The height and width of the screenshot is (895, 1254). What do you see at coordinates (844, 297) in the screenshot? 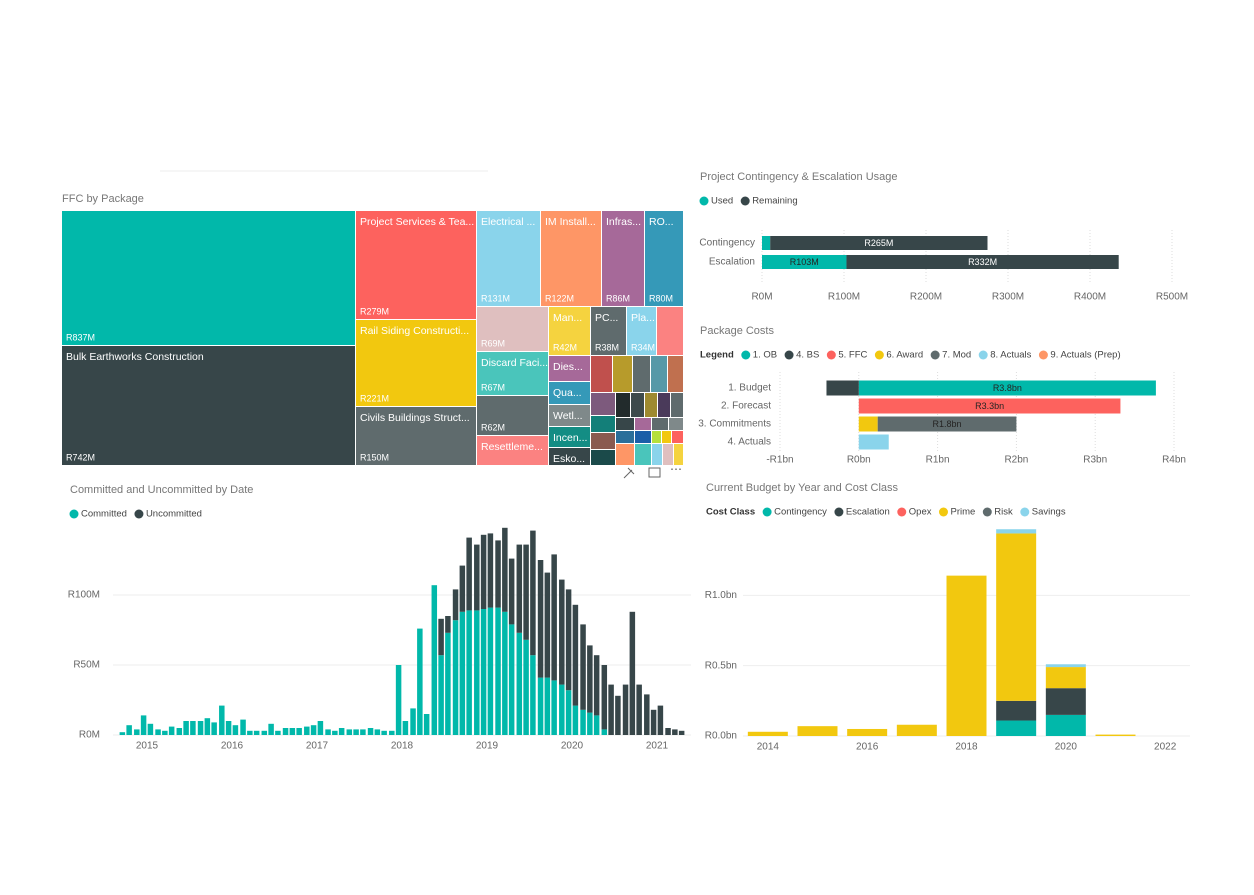
I see `x-tick-label: R100M` at bounding box center [844, 297].